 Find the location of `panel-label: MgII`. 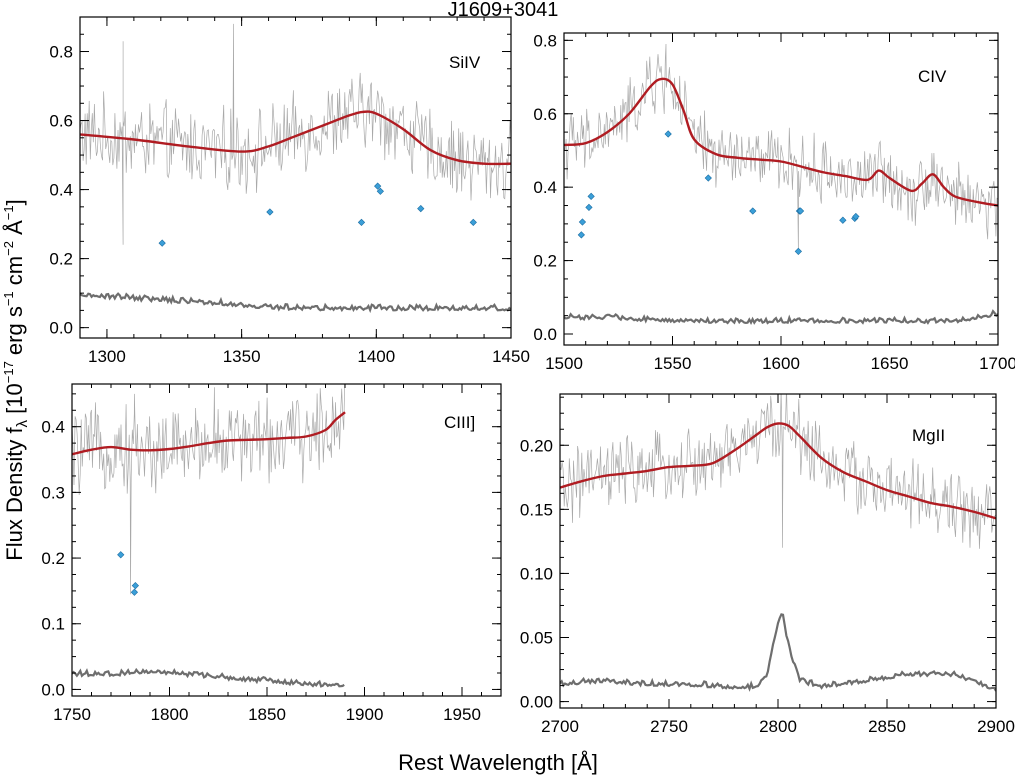

panel-label: MgII is located at coordinates (928, 435).